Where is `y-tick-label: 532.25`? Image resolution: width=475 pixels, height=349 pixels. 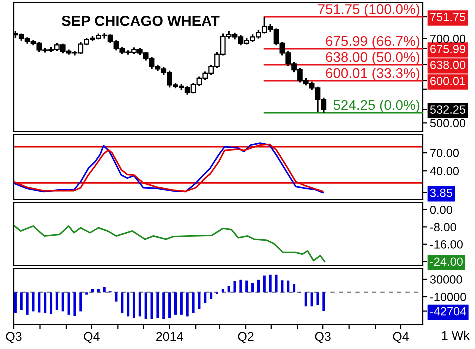 y-tick-label: 532.25 is located at coordinates (448, 110).